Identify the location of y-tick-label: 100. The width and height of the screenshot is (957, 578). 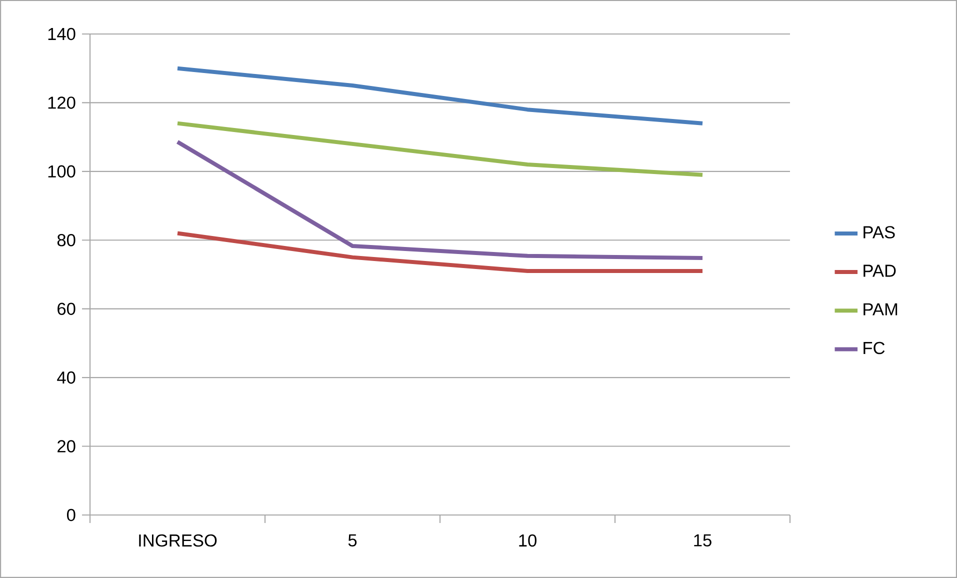
(62, 171).